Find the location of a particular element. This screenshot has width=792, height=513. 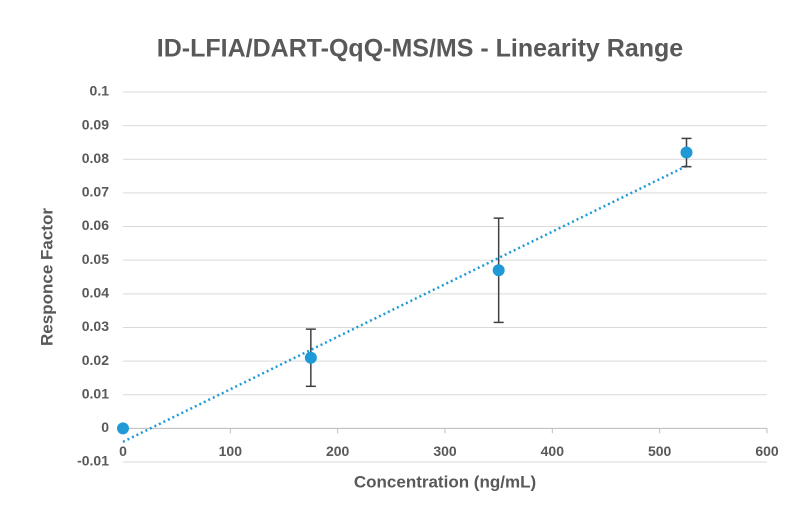

x-tick-label: 0 is located at coordinates (123, 451).